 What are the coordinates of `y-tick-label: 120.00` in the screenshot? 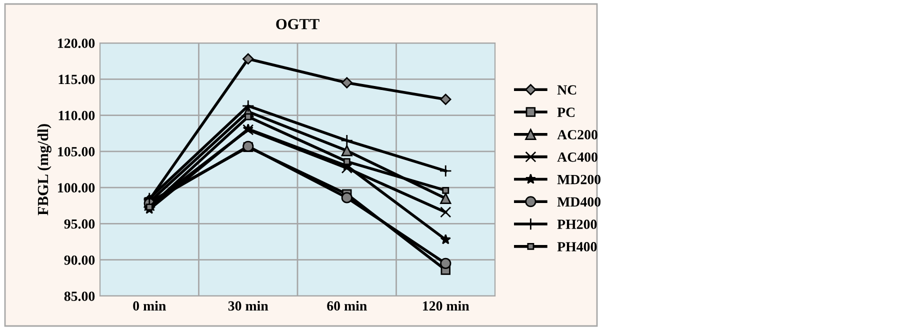 It's located at (76, 43).